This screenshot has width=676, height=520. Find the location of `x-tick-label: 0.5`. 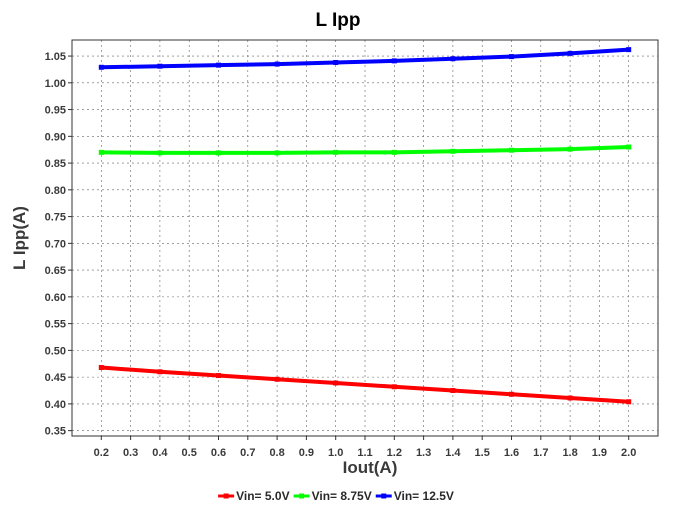

x-tick-label: 0.5 is located at coordinates (189, 453).